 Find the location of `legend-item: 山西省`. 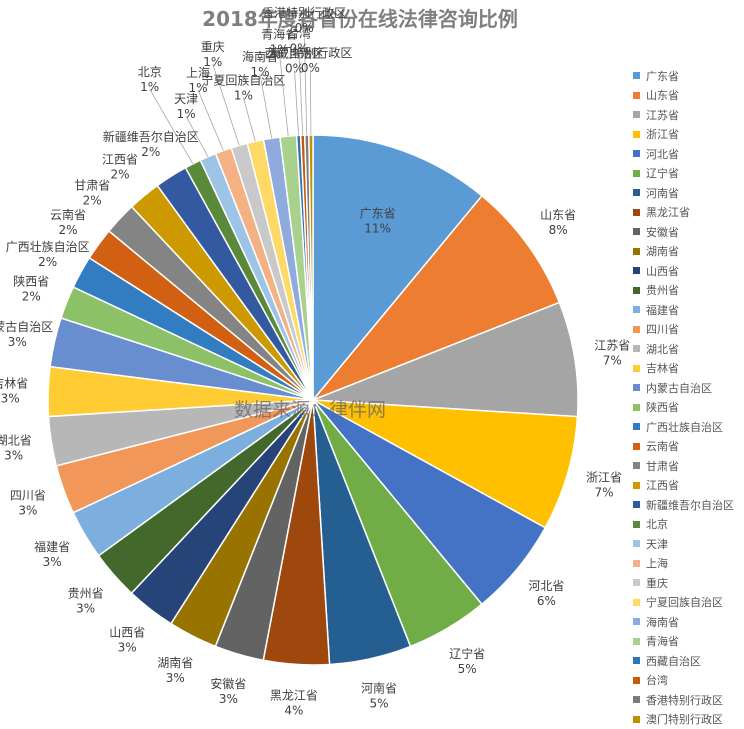

legend-item: 山西省 is located at coordinates (688, 271).